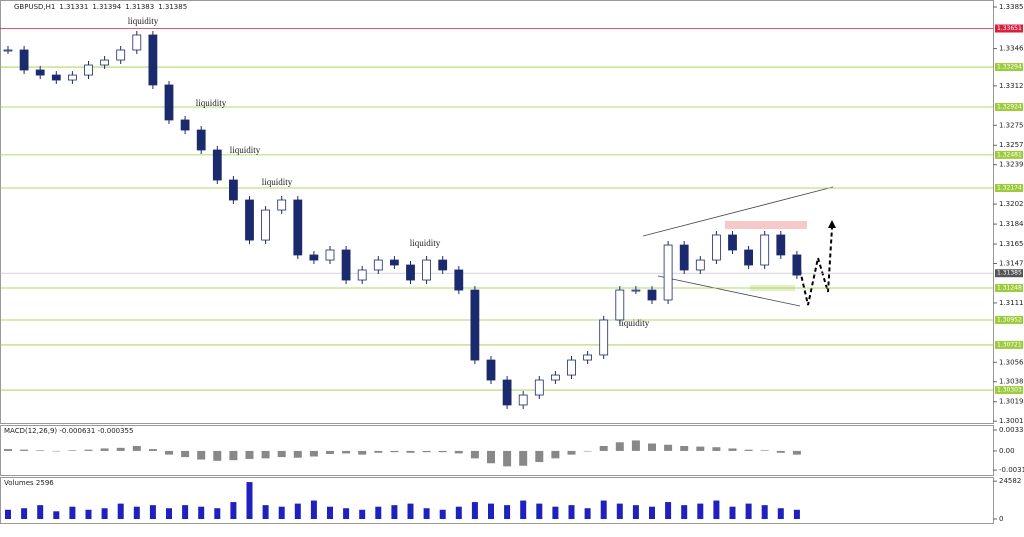 The image size is (1024, 537). Describe the element at coordinates (1007, 451) in the screenshot. I see `y-tick-label: 0.00` at that location.